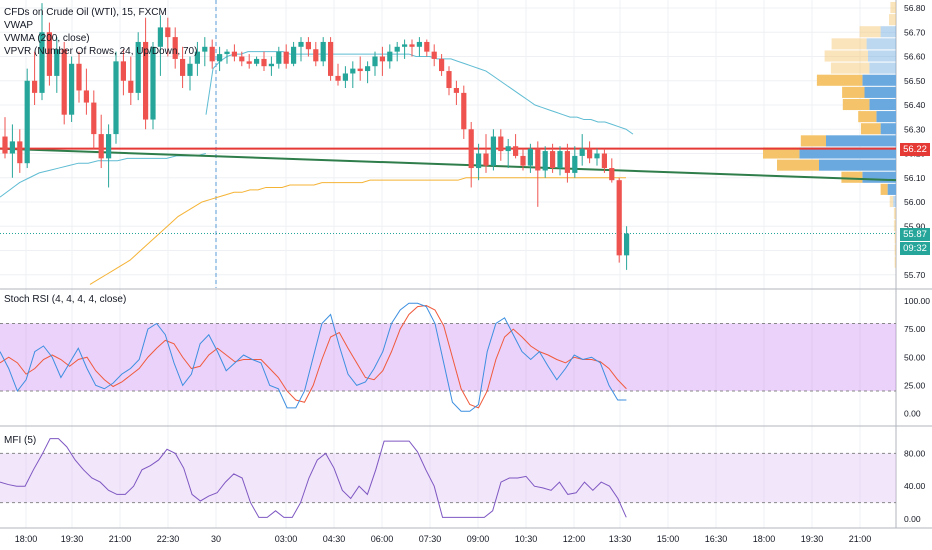 Image resolution: width=932 pixels, height=550 pixels. I want to click on mfi-axis-label: 80.00, so click(915, 453).